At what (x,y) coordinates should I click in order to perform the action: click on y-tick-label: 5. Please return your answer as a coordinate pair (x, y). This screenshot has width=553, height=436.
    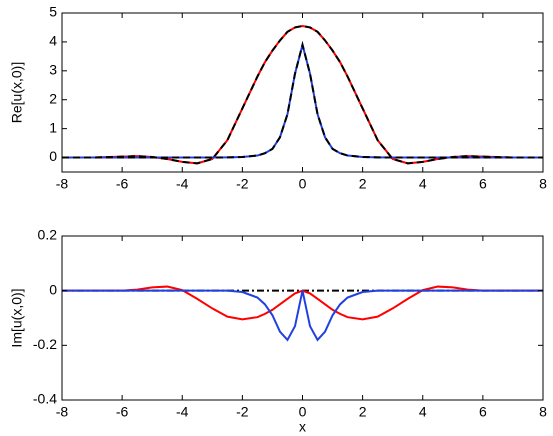
    Looking at the image, I should click on (53, 12).